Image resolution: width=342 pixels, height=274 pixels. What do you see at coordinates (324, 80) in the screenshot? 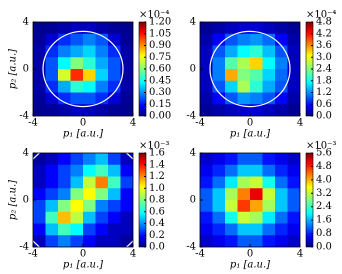
I see `colorbar-tick-label: 1.8` at bounding box center [324, 80].